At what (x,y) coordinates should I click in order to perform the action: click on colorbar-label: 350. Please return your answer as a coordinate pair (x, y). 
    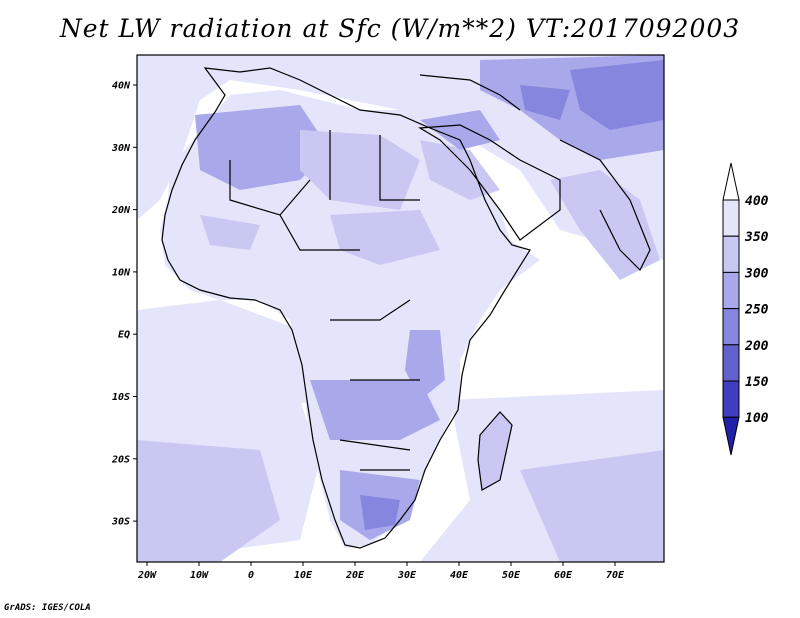
    Looking at the image, I should click on (756, 237).